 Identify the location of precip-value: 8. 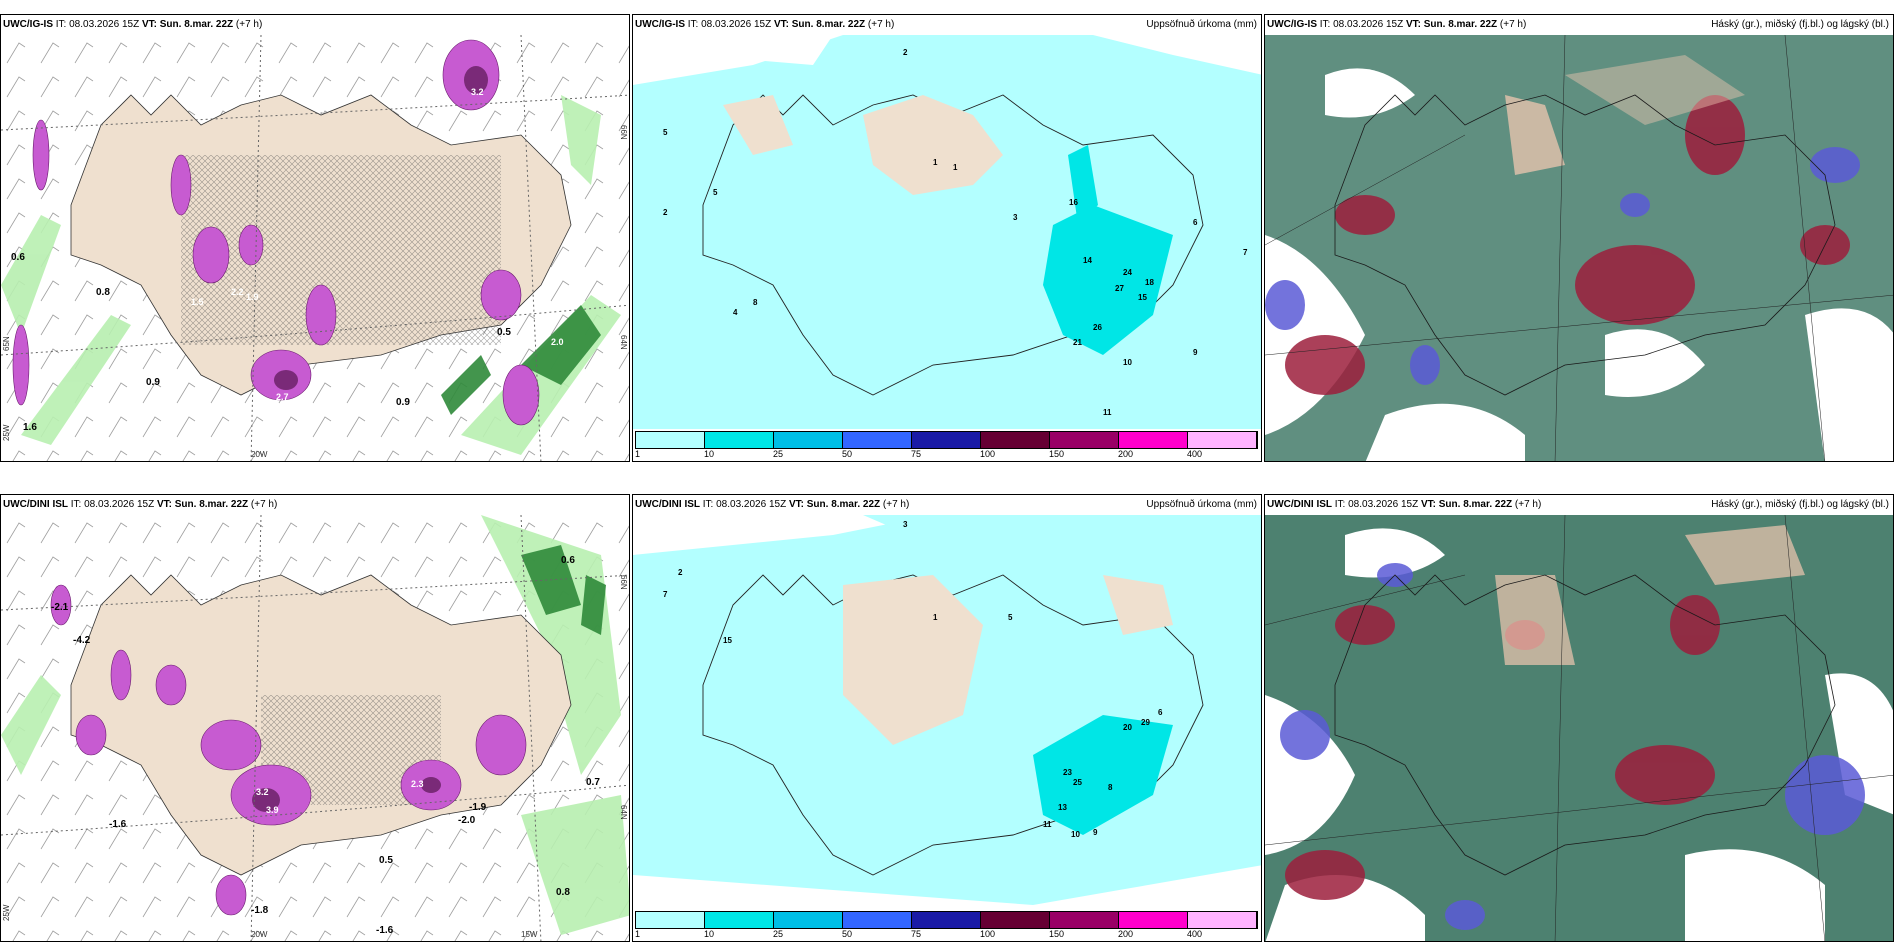
(1110, 787).